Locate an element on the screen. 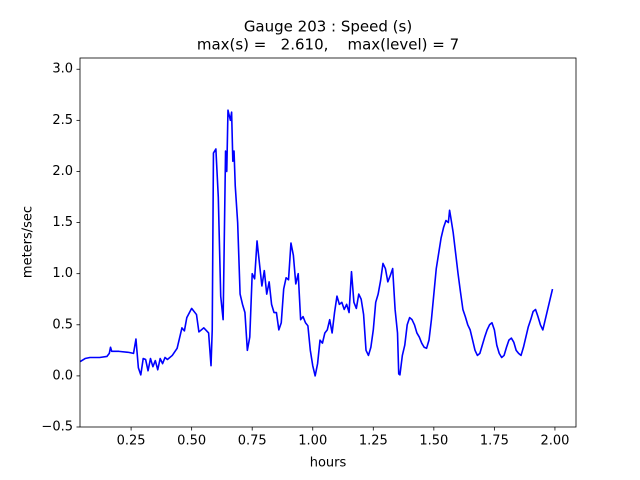 Image resolution: width=640 pixels, height=480 pixels. y-tick-label: 2.0 is located at coordinates (62, 171).